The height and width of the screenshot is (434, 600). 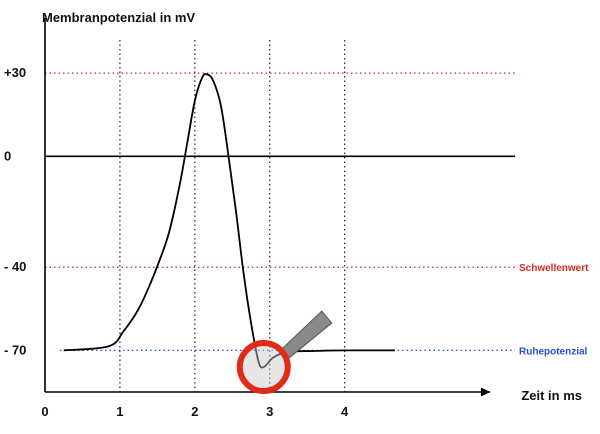 I want to click on annotations: Schwellenwert Ruhepotenzial, so click(x=554, y=310).